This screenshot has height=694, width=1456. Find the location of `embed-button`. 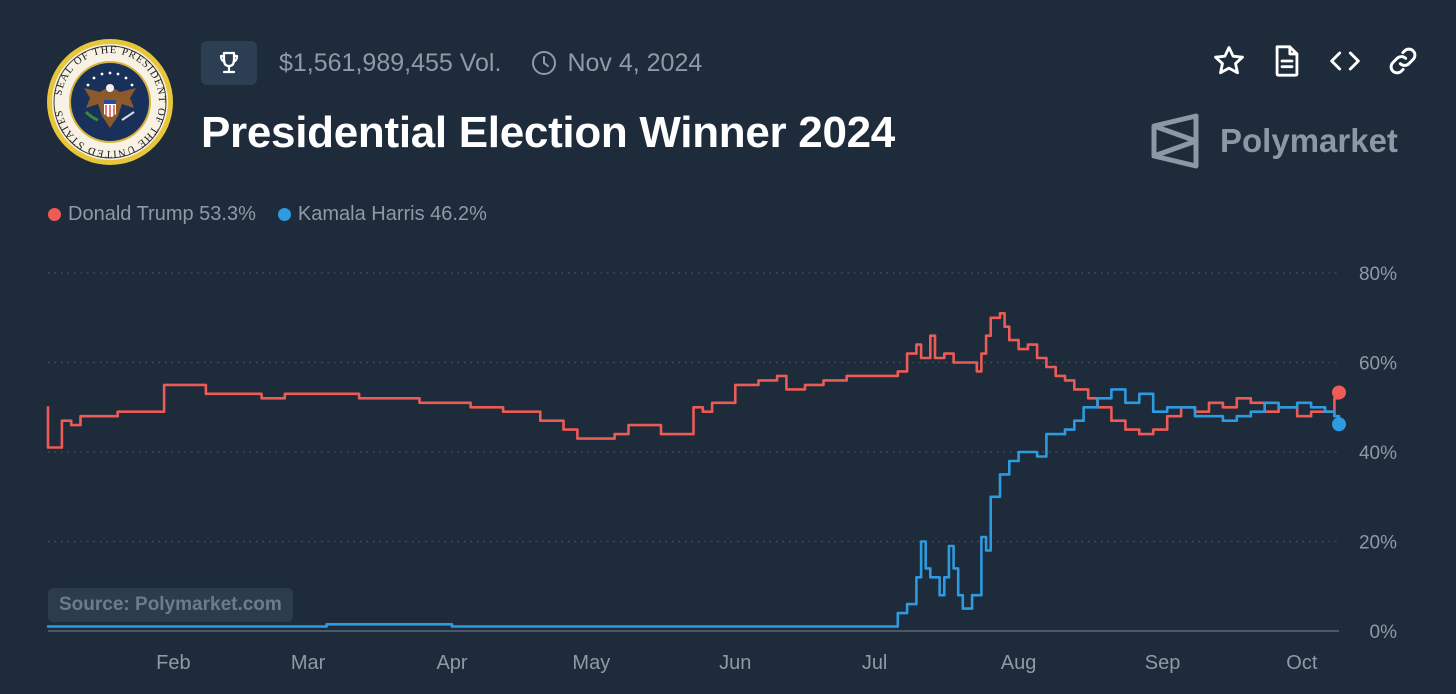

embed-button is located at coordinates (1345, 61).